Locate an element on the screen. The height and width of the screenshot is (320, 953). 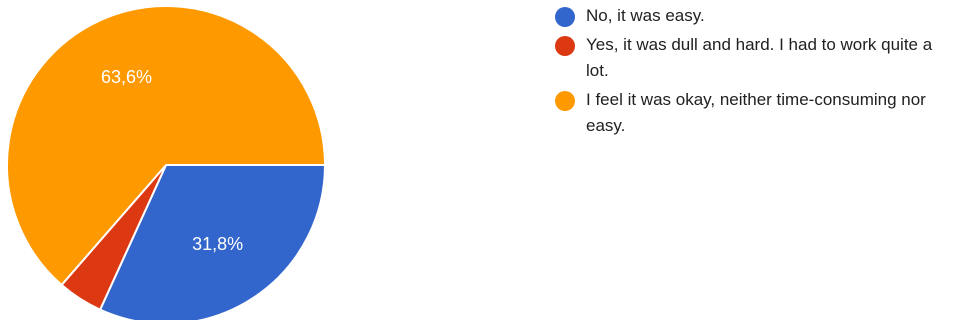
legend-label: No, it was easy. is located at coordinates (645, 15).